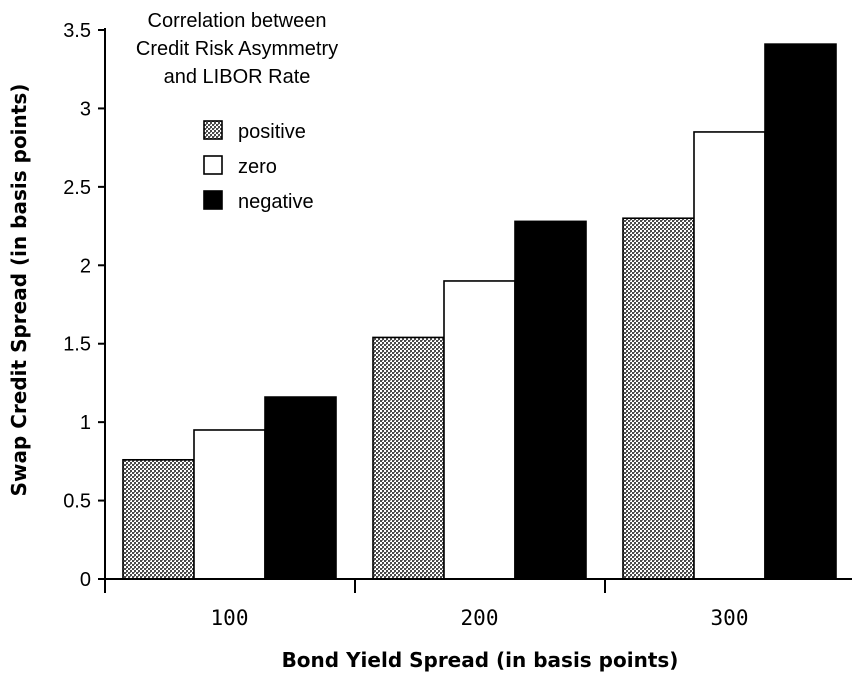 Image resolution: width=854 pixels, height=673 pixels. Describe the element at coordinates (213, 165) in the screenshot. I see `legend-swatch-zero` at that location.